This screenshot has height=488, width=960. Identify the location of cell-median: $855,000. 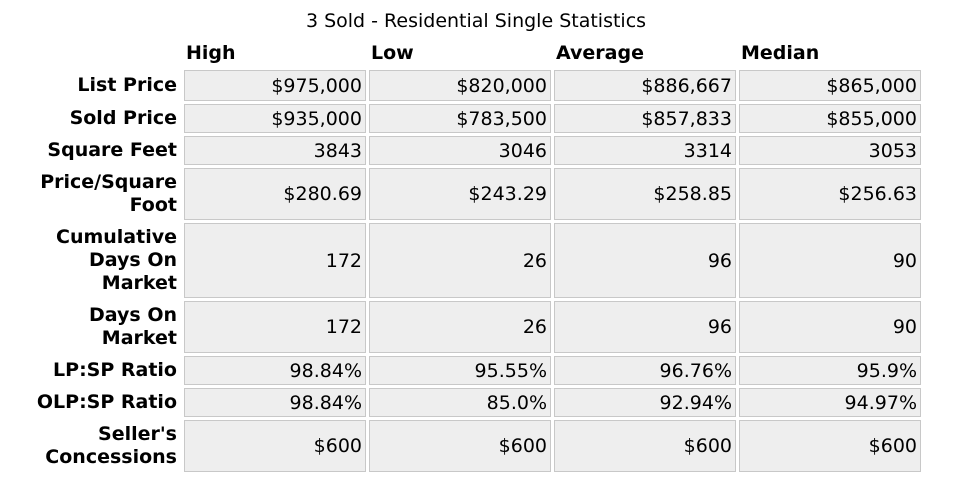
(830, 118).